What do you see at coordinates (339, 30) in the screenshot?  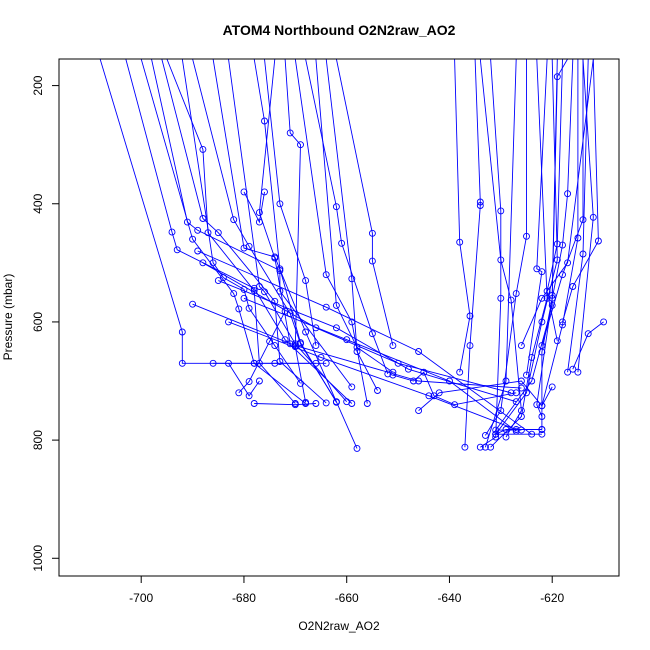 I see `chart-title: ATOM4 Northbound O2N2raw_AO2` at bounding box center [339, 30].